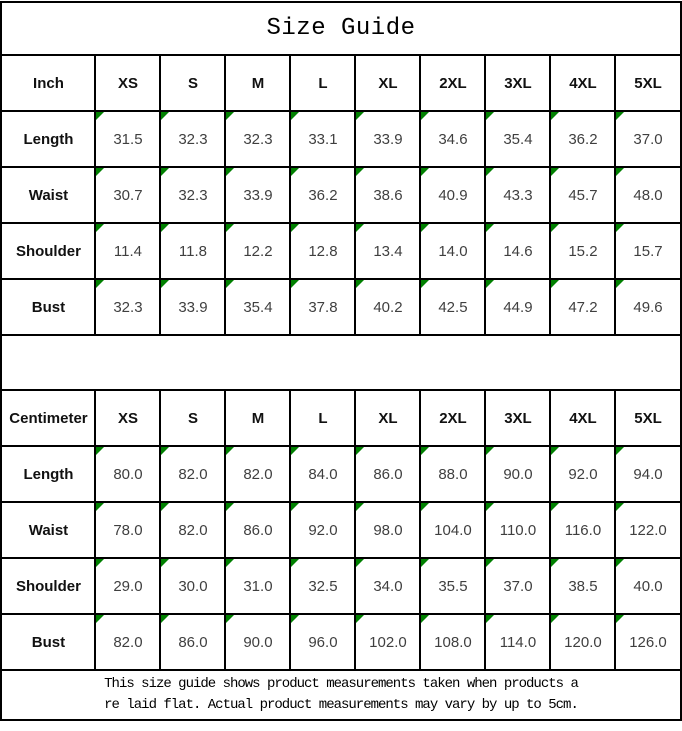 The width and height of the screenshot is (682, 731). Describe the element at coordinates (388, 139) in the screenshot. I see `measurement-cell: 33.9` at that location.